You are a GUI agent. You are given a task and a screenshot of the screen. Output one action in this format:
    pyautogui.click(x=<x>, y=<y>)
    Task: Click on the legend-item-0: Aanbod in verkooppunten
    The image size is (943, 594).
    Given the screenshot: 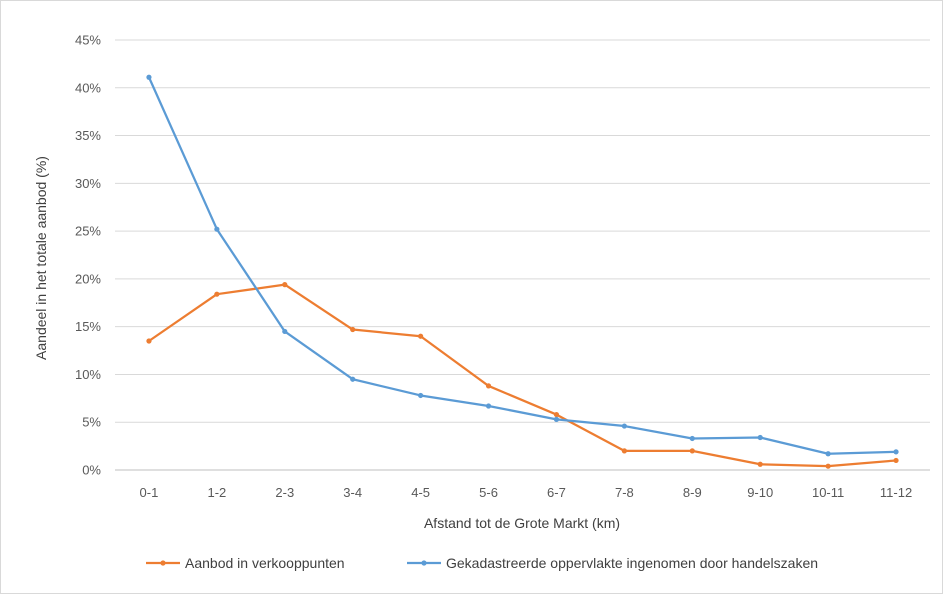 What is the action you would take?
    pyautogui.click(x=245, y=563)
    